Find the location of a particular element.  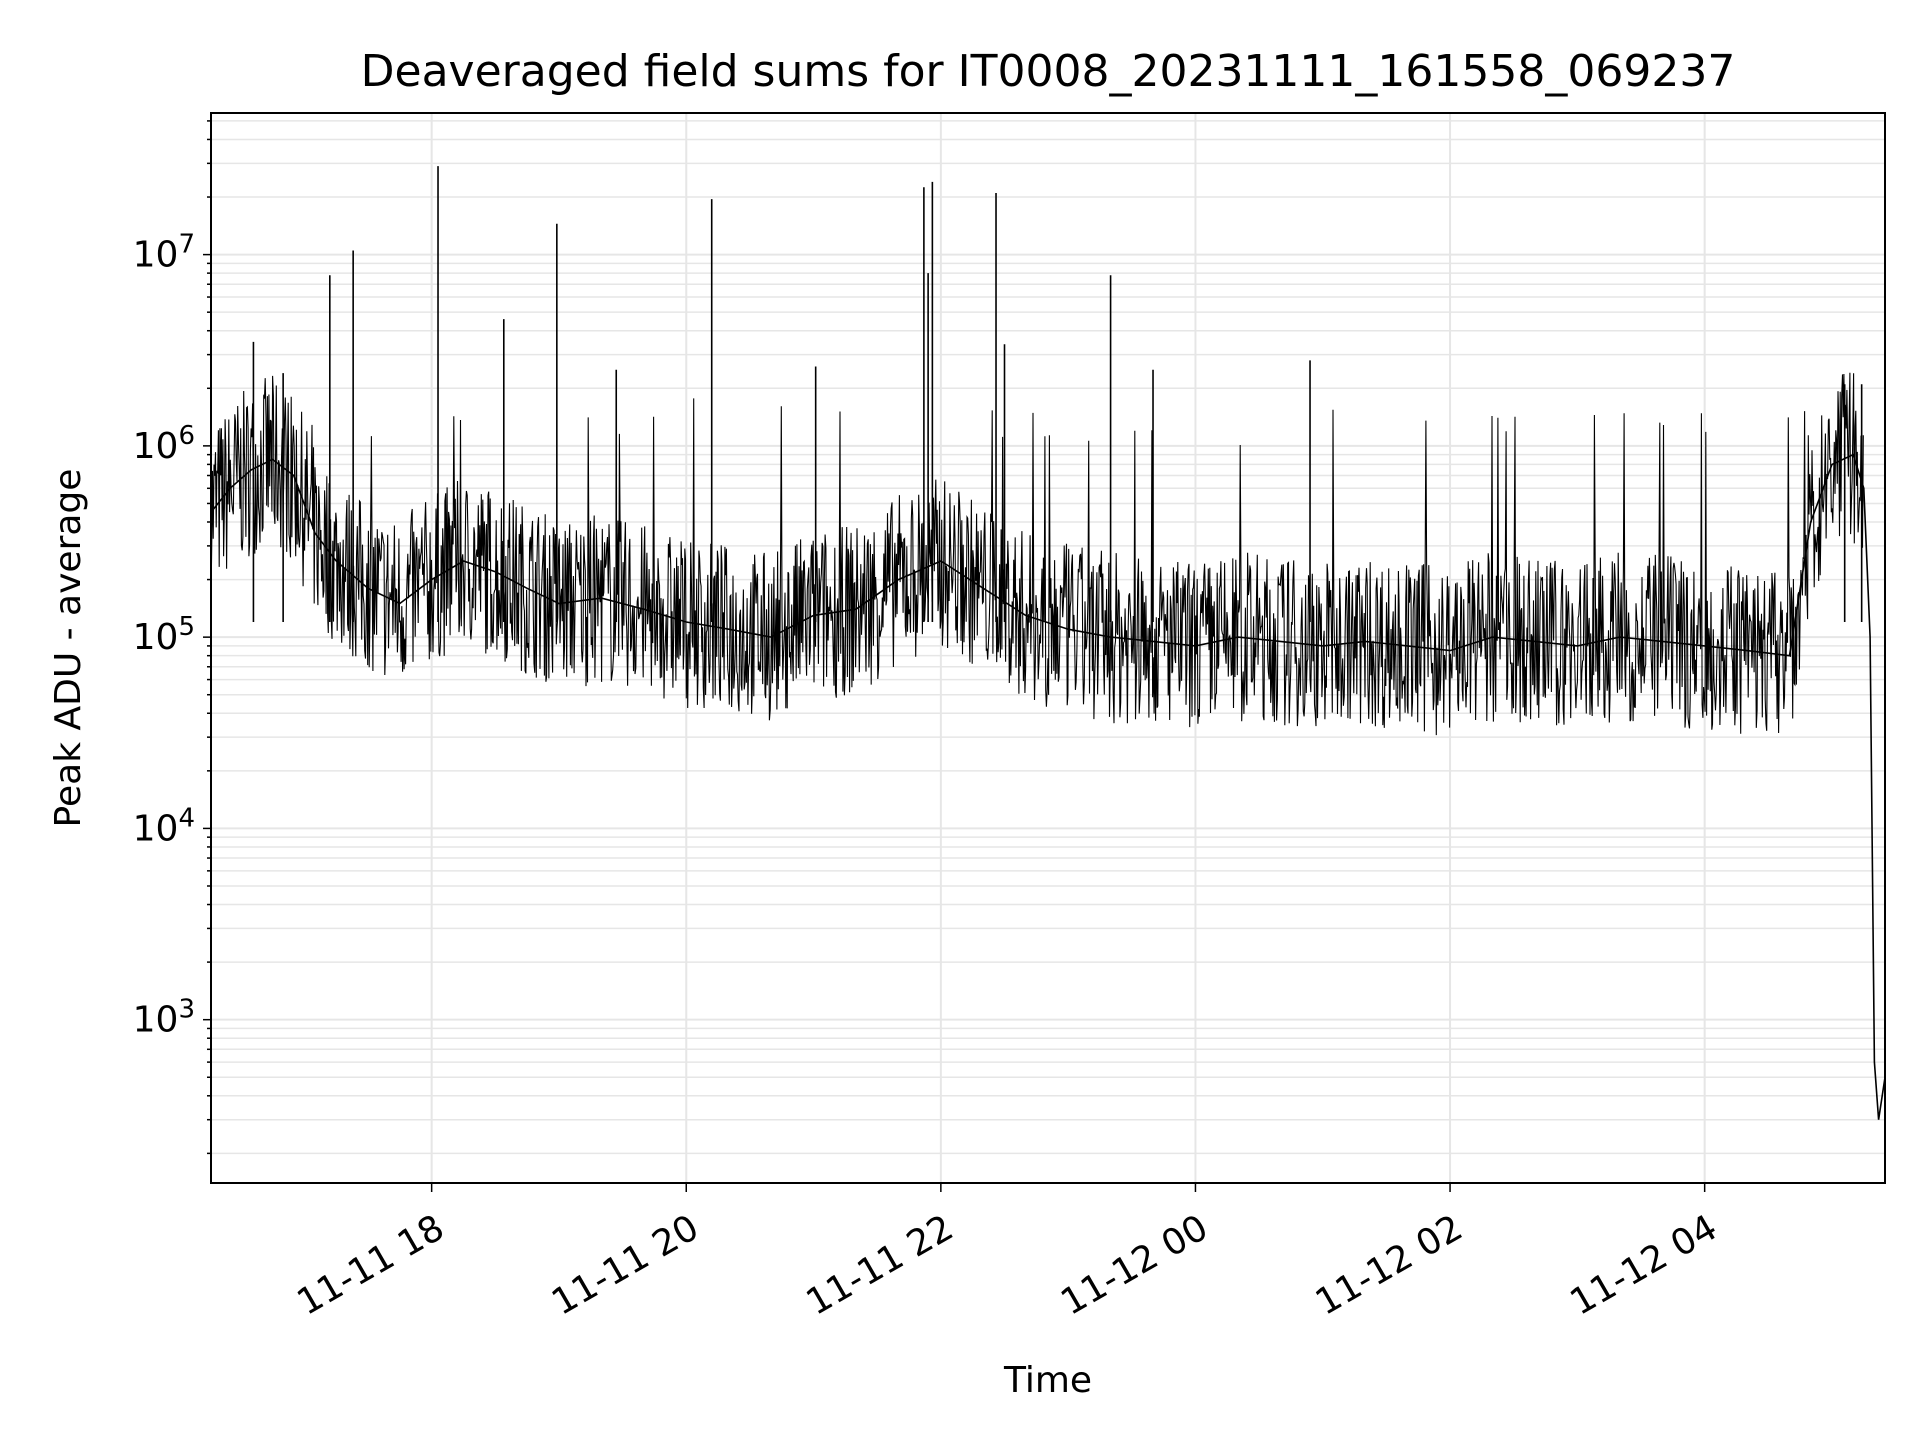

y-tick-label: 103 is located at coordinates (164, 1018).